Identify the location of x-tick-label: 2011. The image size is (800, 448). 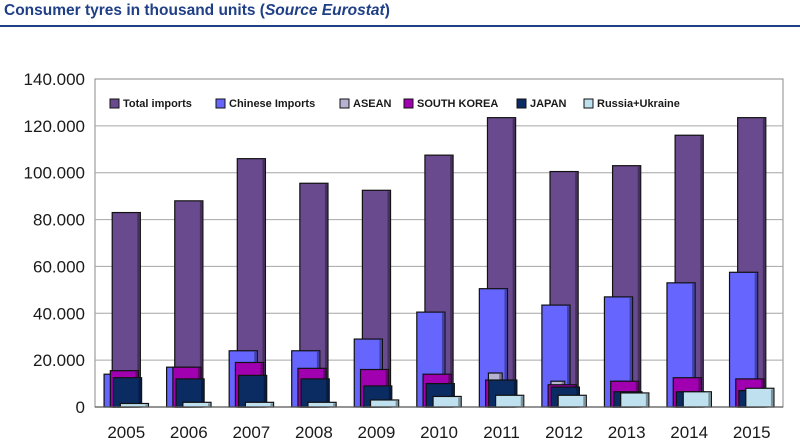
(501, 432).